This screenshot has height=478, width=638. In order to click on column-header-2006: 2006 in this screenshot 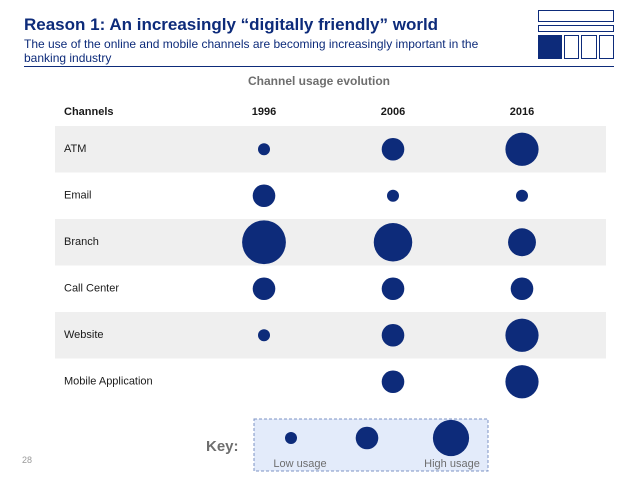, I will do `click(393, 112)`.